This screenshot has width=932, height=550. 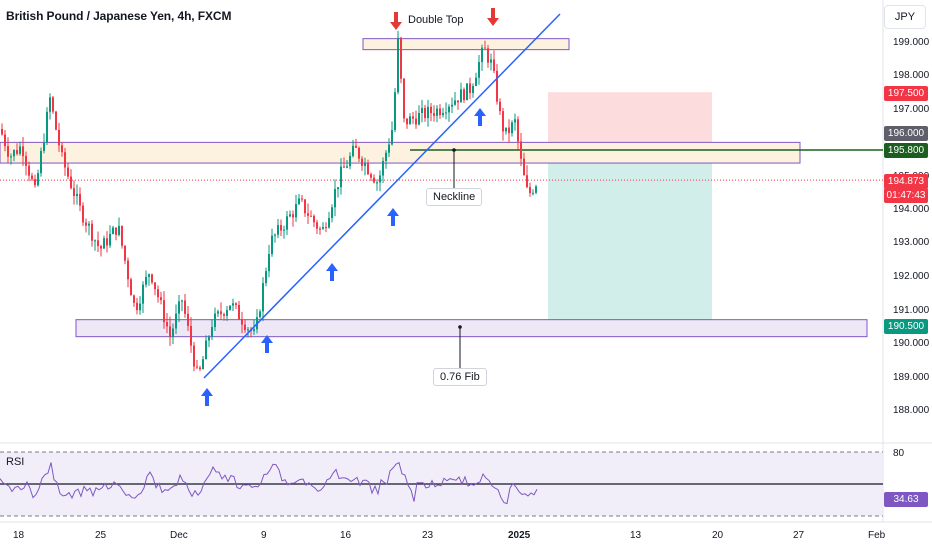 What do you see at coordinates (119, 16) in the screenshot?
I see `chart-title: British Pound / Japanese Yen, 4h, FXCM` at bounding box center [119, 16].